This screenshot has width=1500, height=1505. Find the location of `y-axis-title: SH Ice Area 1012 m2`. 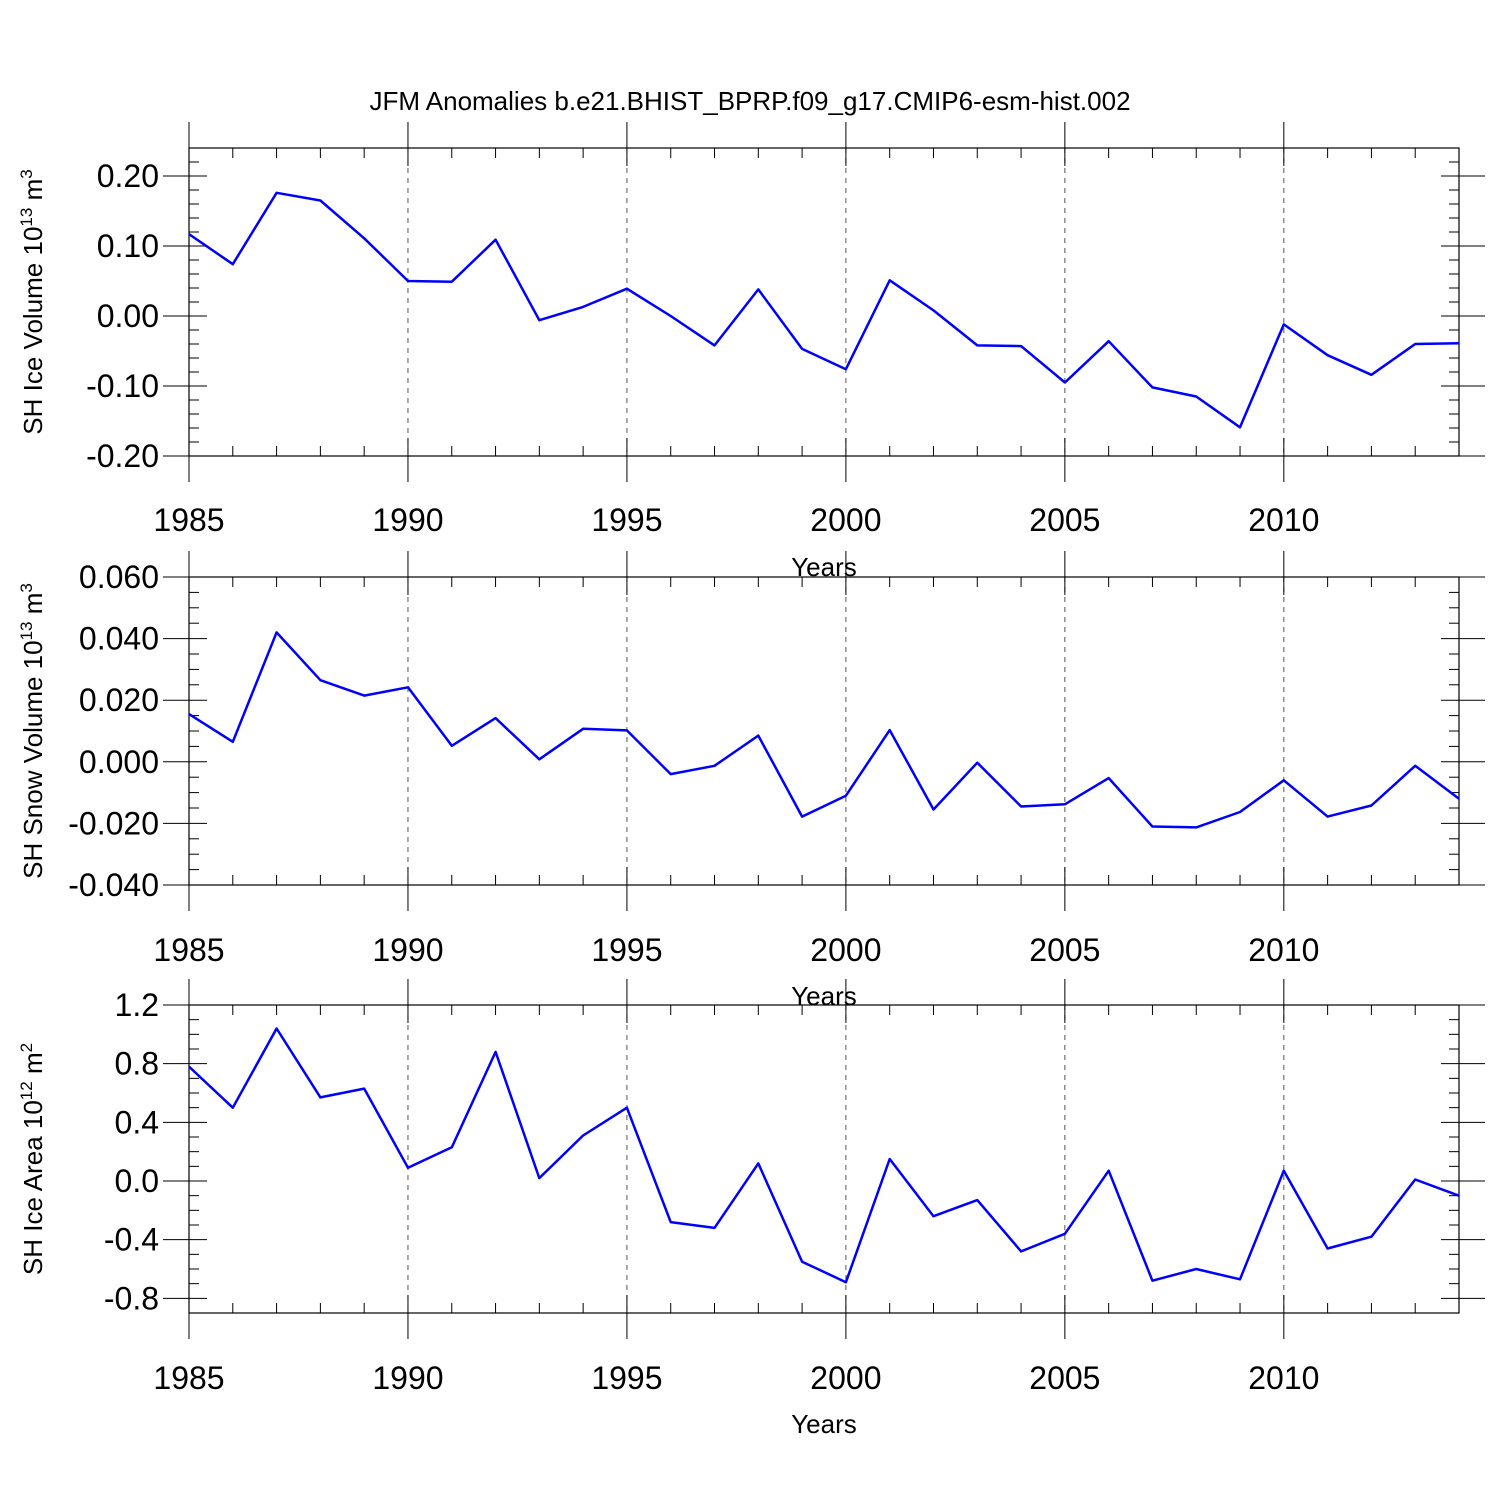

y-axis-title: SH Ice Area 1012 m2 is located at coordinates (32, 1159).